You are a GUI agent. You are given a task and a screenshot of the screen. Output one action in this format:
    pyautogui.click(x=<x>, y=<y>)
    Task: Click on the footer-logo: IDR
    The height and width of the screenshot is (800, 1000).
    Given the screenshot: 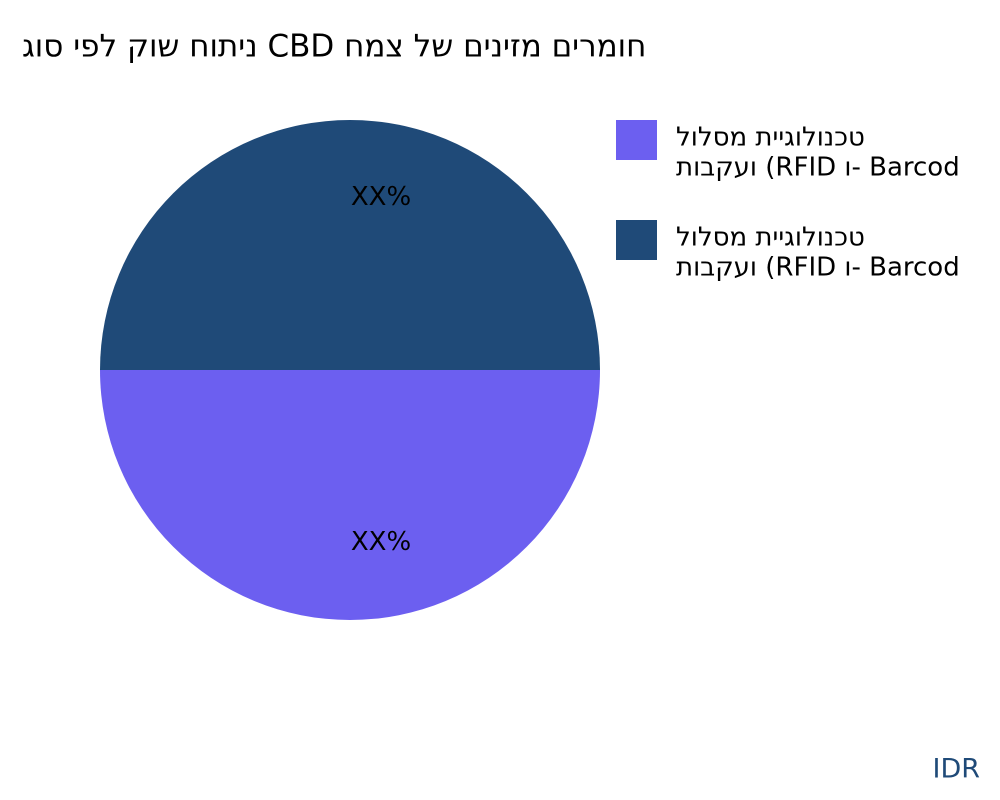 What is the action you would take?
    pyautogui.click(x=956, y=769)
    